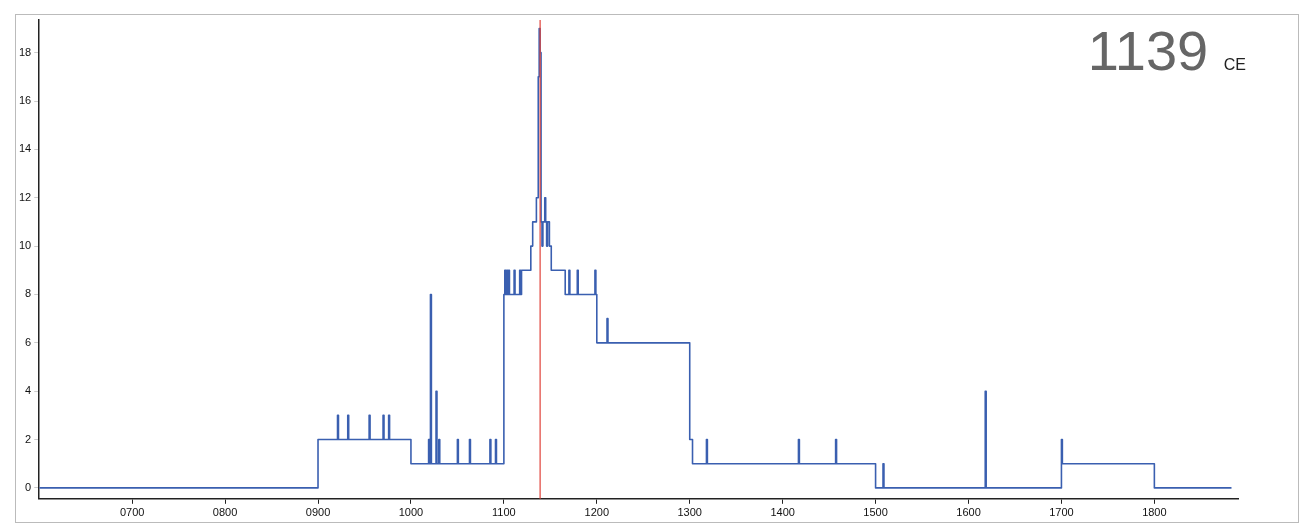 The height and width of the screenshot is (523, 1314). Describe the element at coordinates (875, 512) in the screenshot. I see `x-tick-label: 1500` at that location.